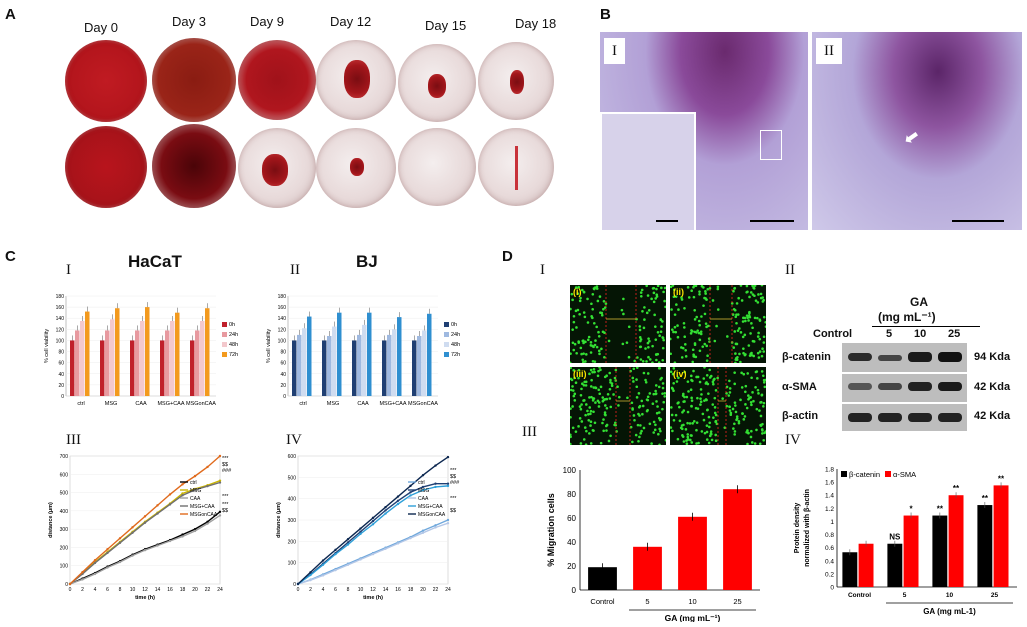 The width and height of the screenshot is (1027, 627). What do you see at coordinates (183, 590) in the screenshot?
I see `x-tick-label: 18` at bounding box center [183, 590].